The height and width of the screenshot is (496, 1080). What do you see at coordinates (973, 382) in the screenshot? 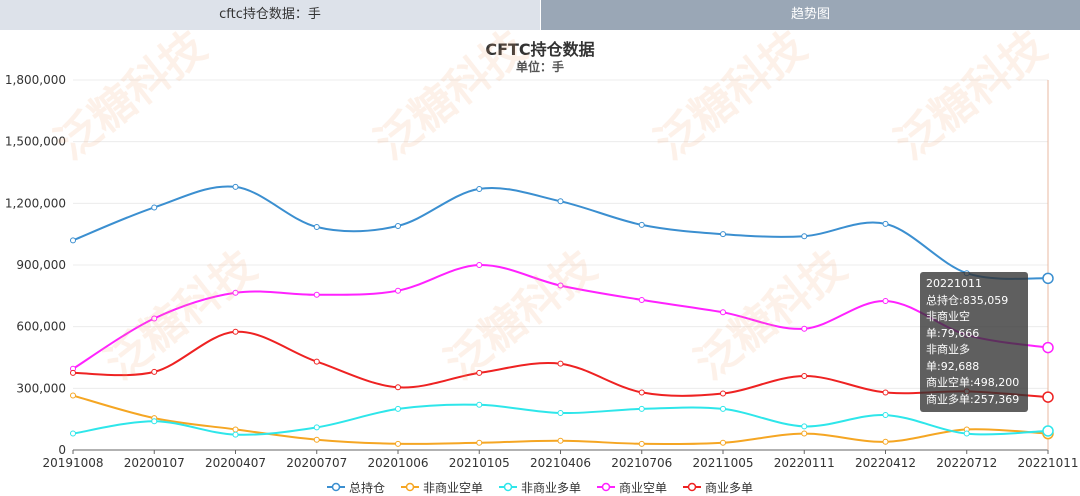
I see `tooltip-line: 商业空单:498,200` at bounding box center [973, 382].